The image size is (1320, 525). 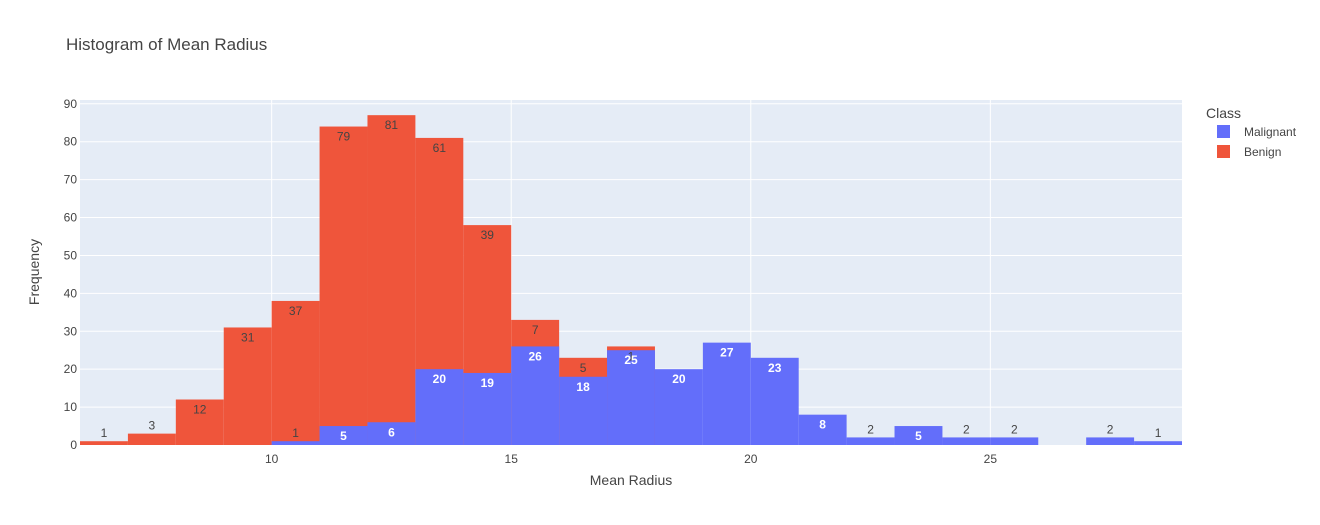 What do you see at coordinates (71, 104) in the screenshot?
I see `y-tick-label: 90` at bounding box center [71, 104].